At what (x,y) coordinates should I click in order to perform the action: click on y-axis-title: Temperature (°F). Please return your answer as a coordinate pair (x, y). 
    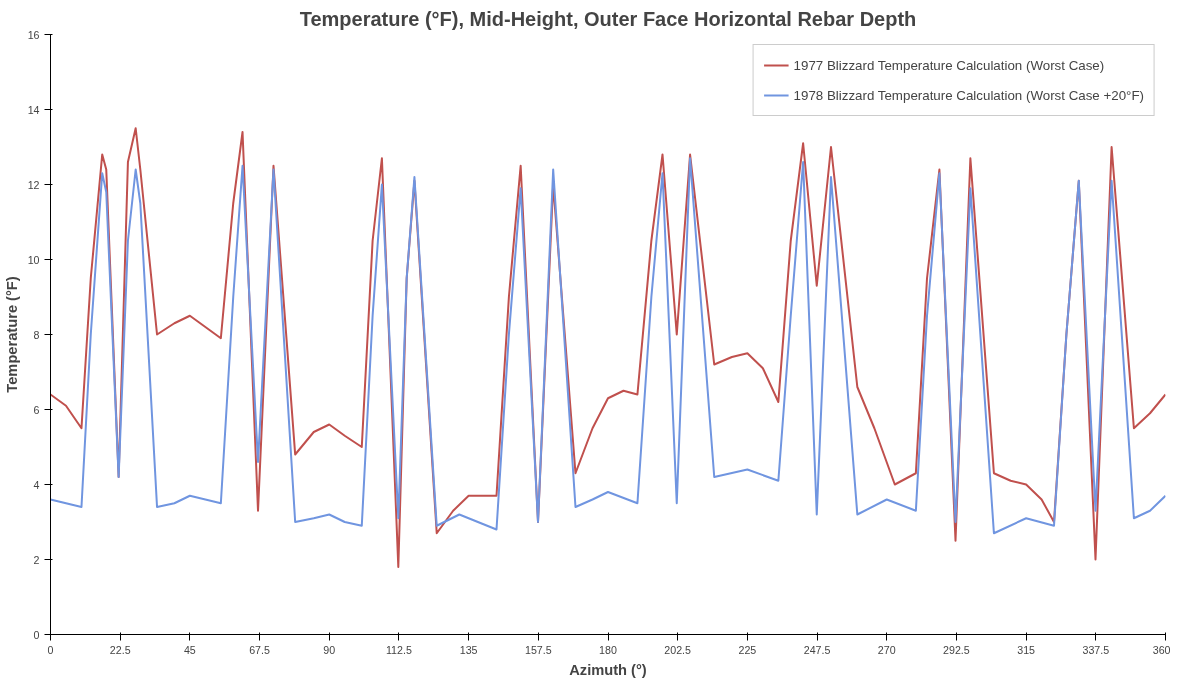
    Looking at the image, I should click on (11, 334).